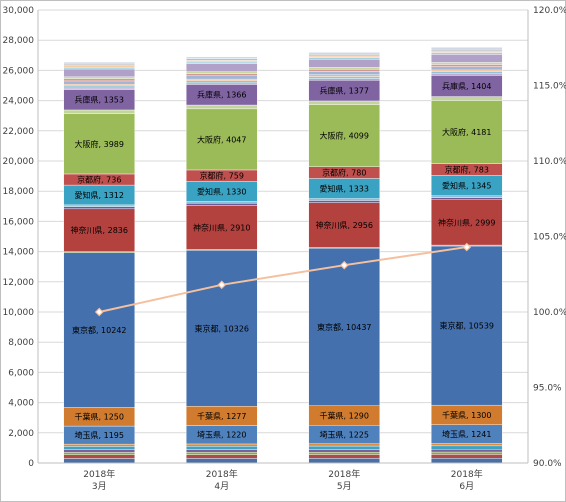 This screenshot has height=502, width=566. Describe the element at coordinates (221, 95) in the screenshot. I see `data-label: 兵庫県, 1366` at that location.